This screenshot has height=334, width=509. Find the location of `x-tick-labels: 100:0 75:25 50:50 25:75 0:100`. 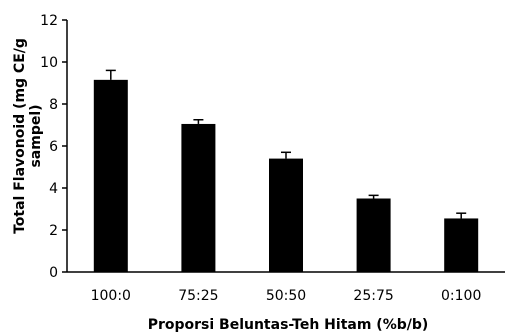

x-tick-labels: 100:0 75:25 50:50 25:75 0:100 is located at coordinates (286, 296).